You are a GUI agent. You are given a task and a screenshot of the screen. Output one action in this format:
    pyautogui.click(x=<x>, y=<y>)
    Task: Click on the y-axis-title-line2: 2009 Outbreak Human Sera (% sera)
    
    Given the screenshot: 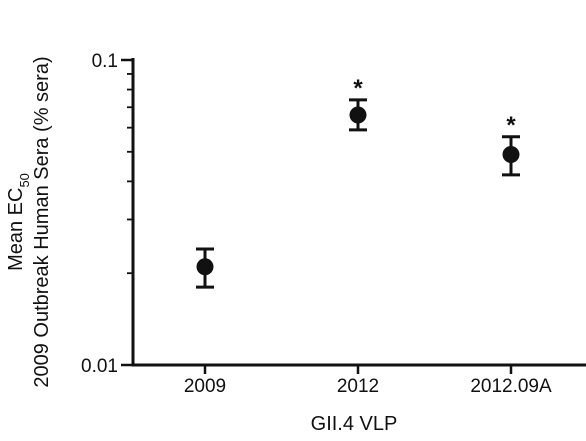 What is the action you would take?
    pyautogui.click(x=42, y=221)
    